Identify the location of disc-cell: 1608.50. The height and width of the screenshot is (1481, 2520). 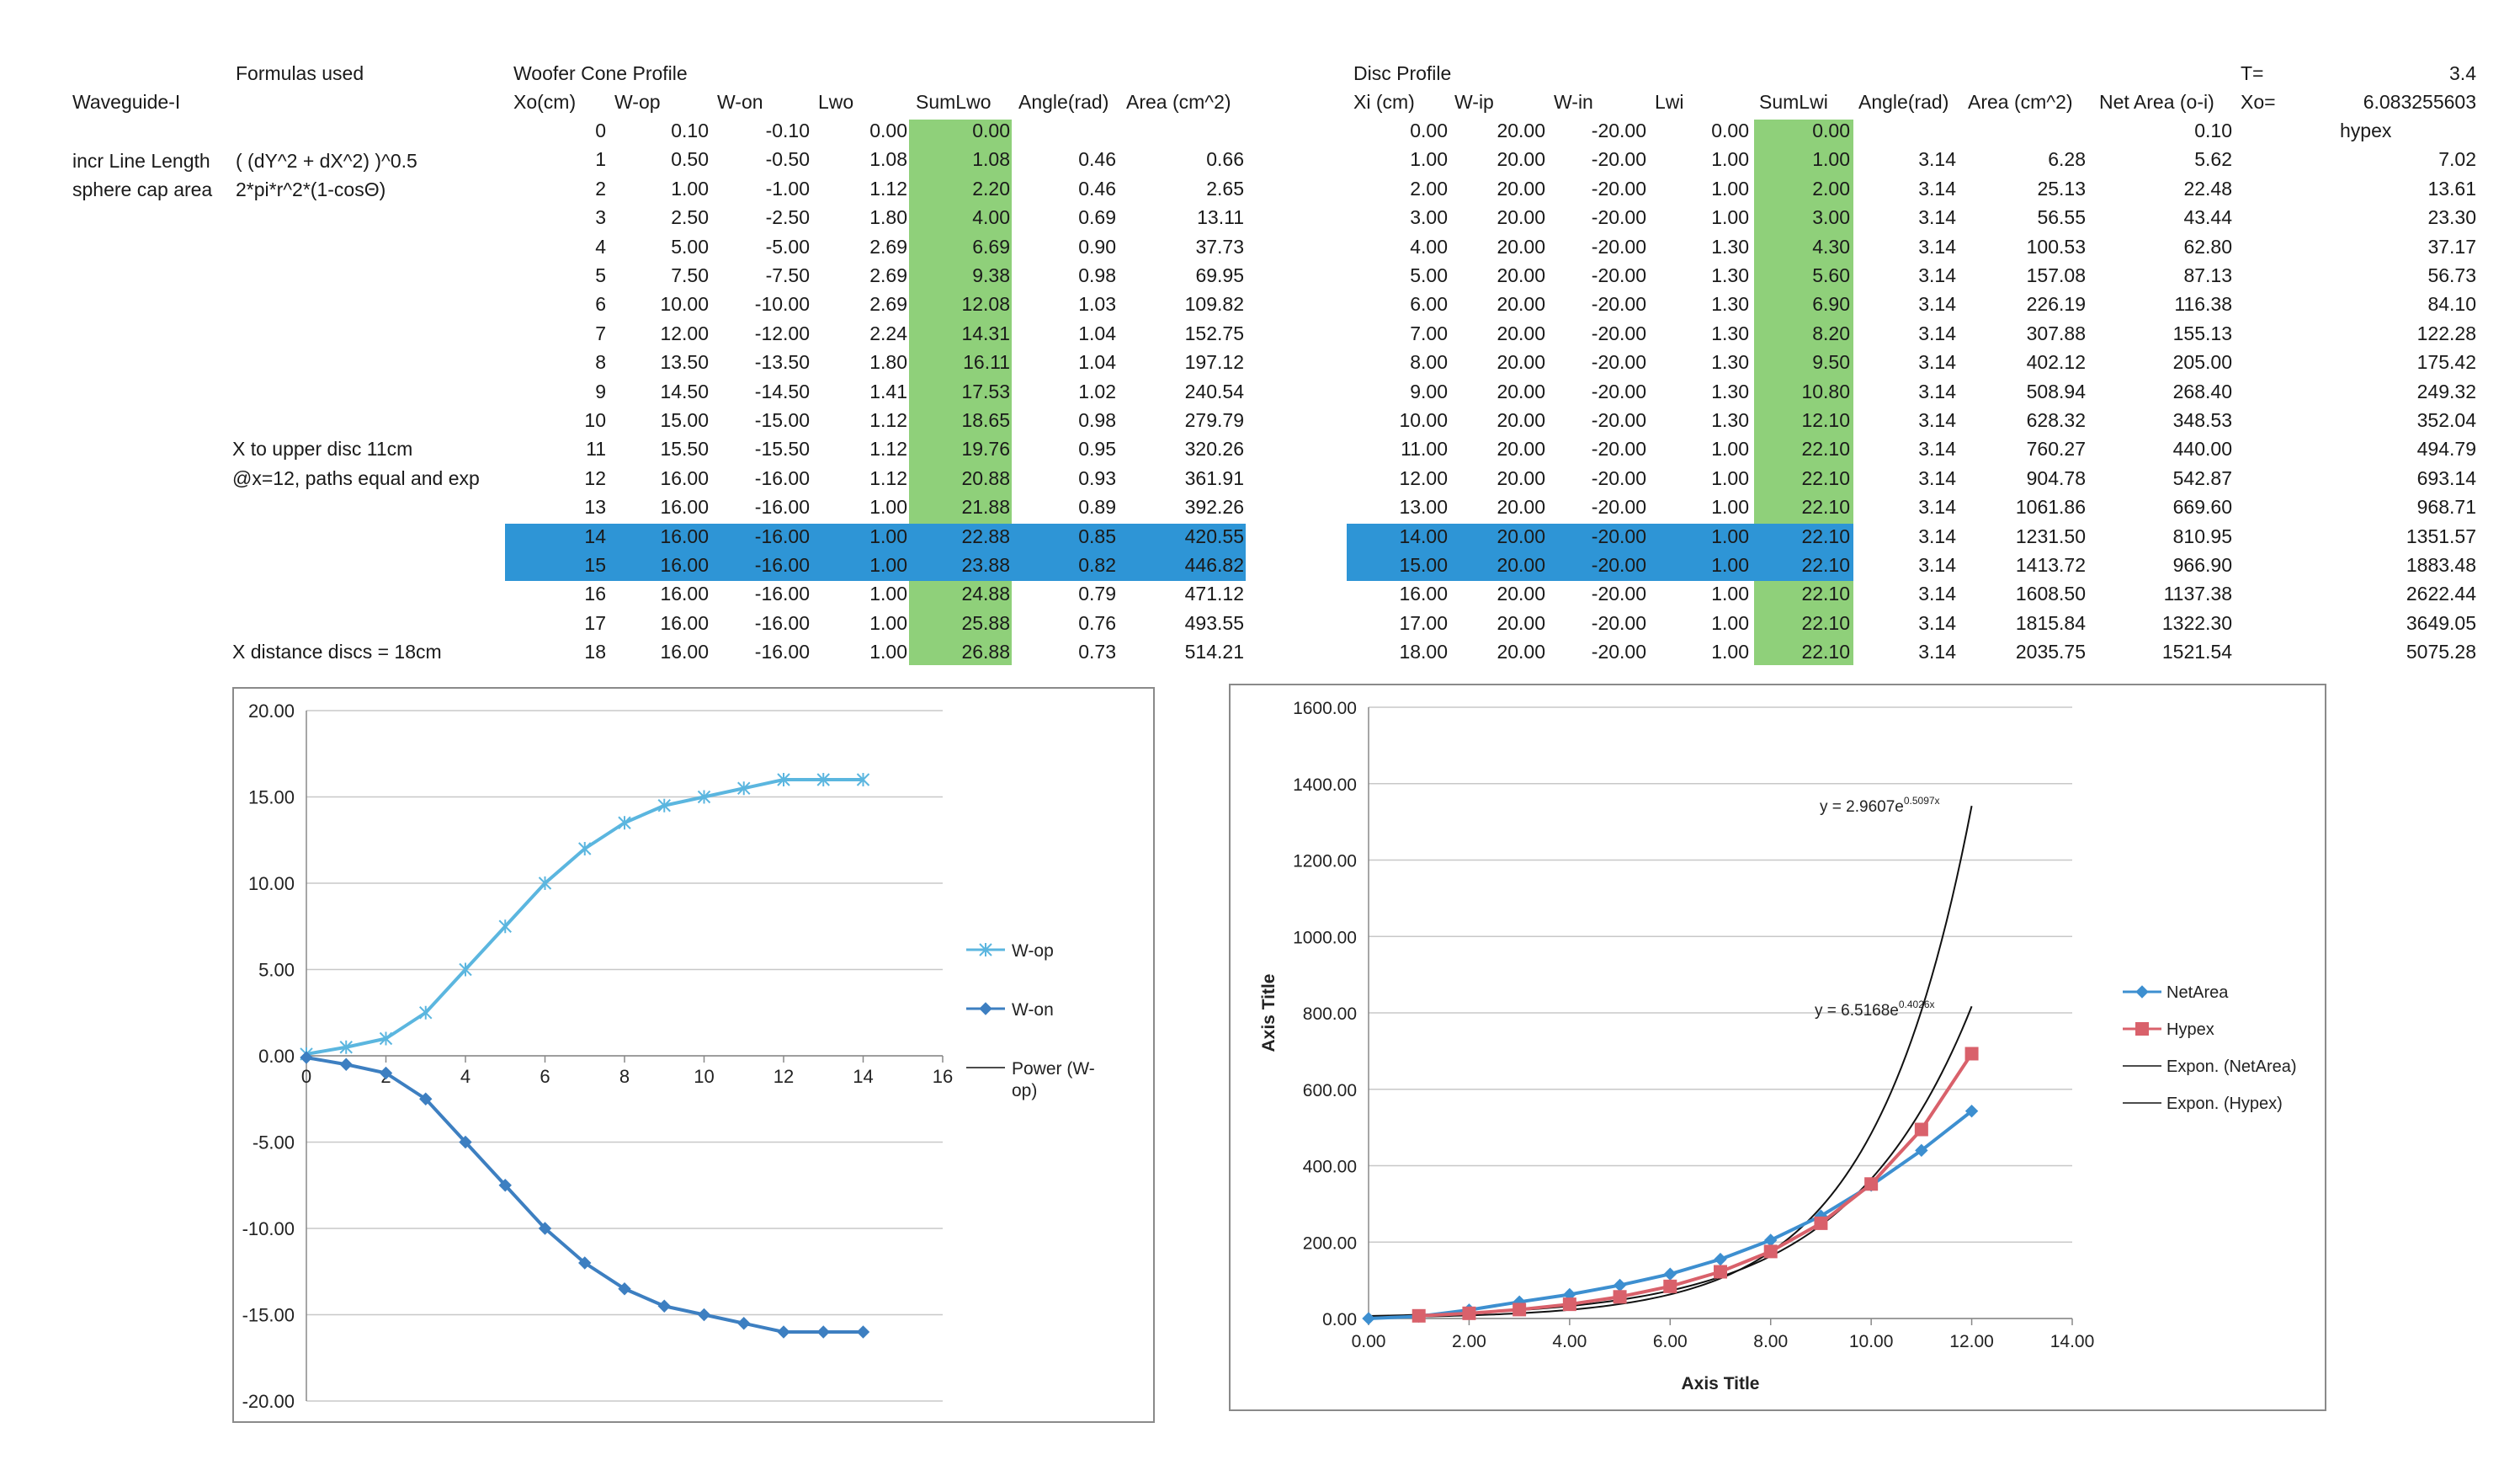
(2050, 594).